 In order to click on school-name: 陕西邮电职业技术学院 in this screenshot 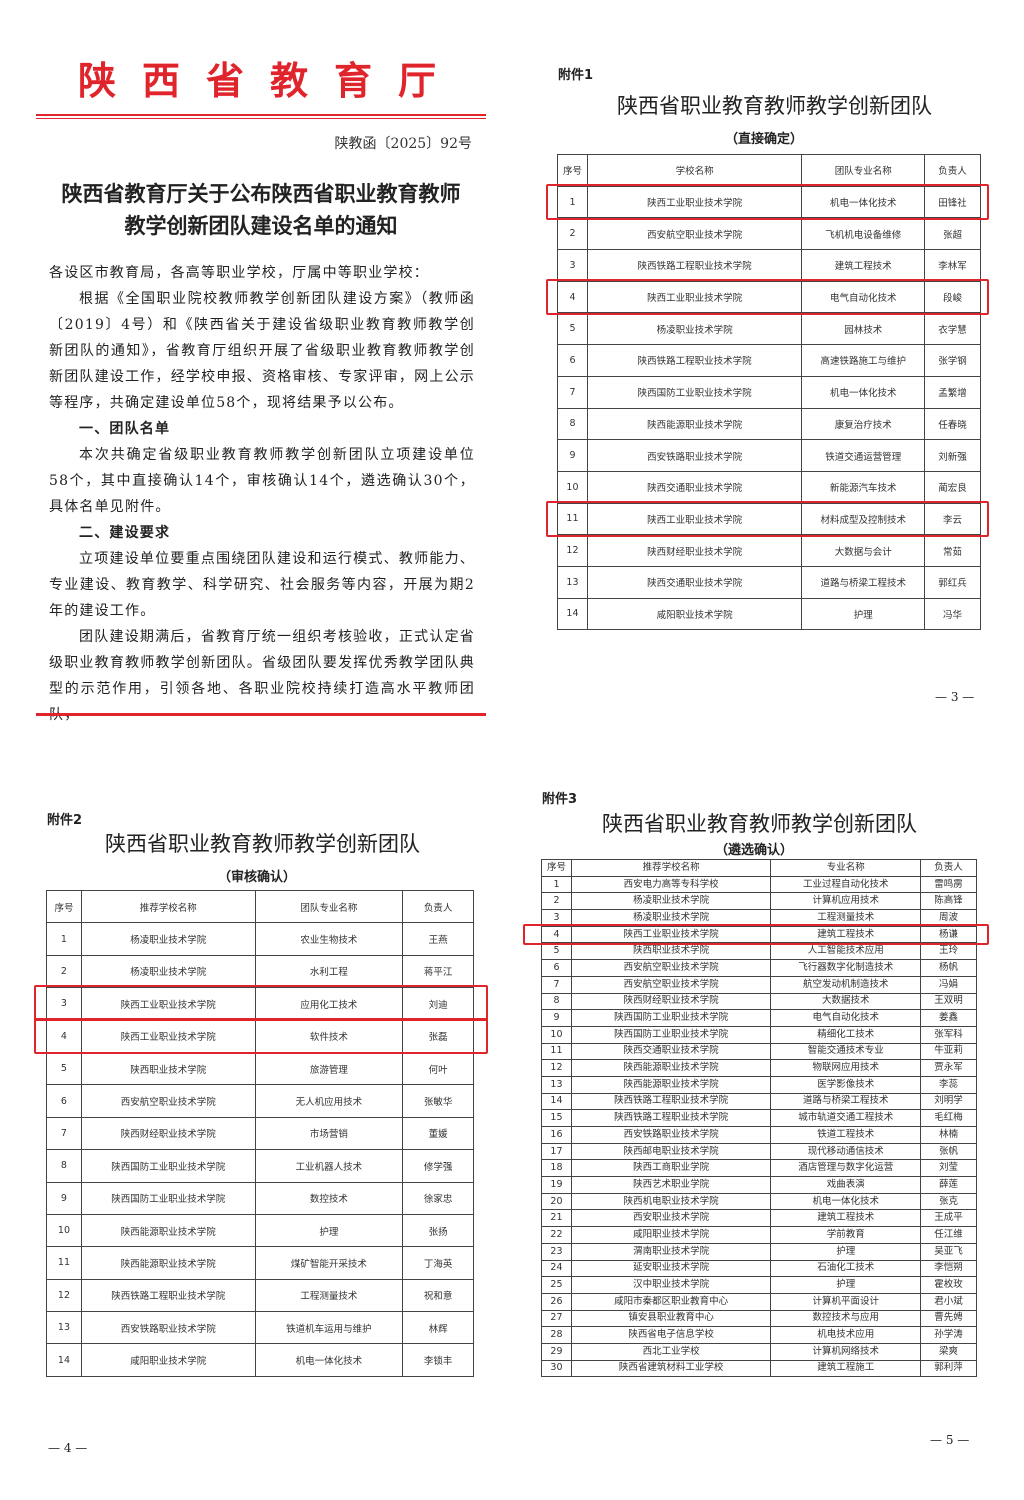, I will do `click(671, 1151)`.